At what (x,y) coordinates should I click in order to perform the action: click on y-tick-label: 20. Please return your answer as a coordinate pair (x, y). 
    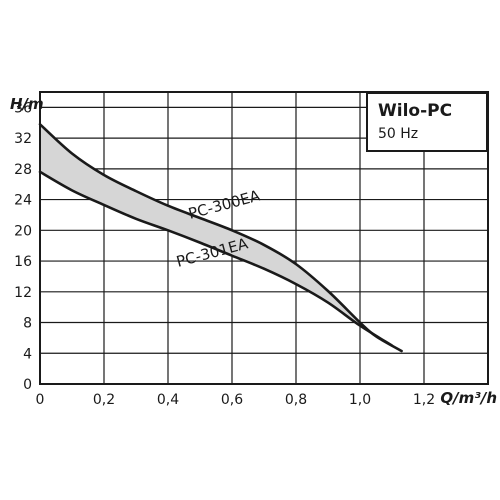
    Looking at the image, I should click on (23, 231).